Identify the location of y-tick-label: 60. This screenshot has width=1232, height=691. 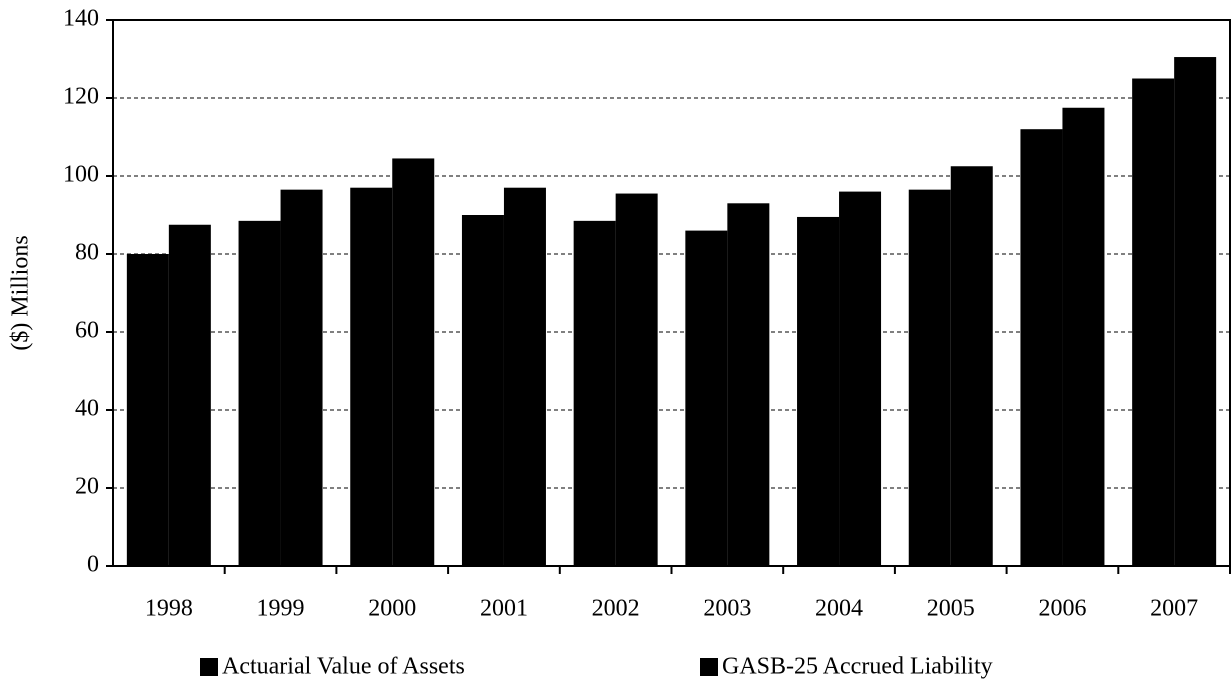
(87, 331).